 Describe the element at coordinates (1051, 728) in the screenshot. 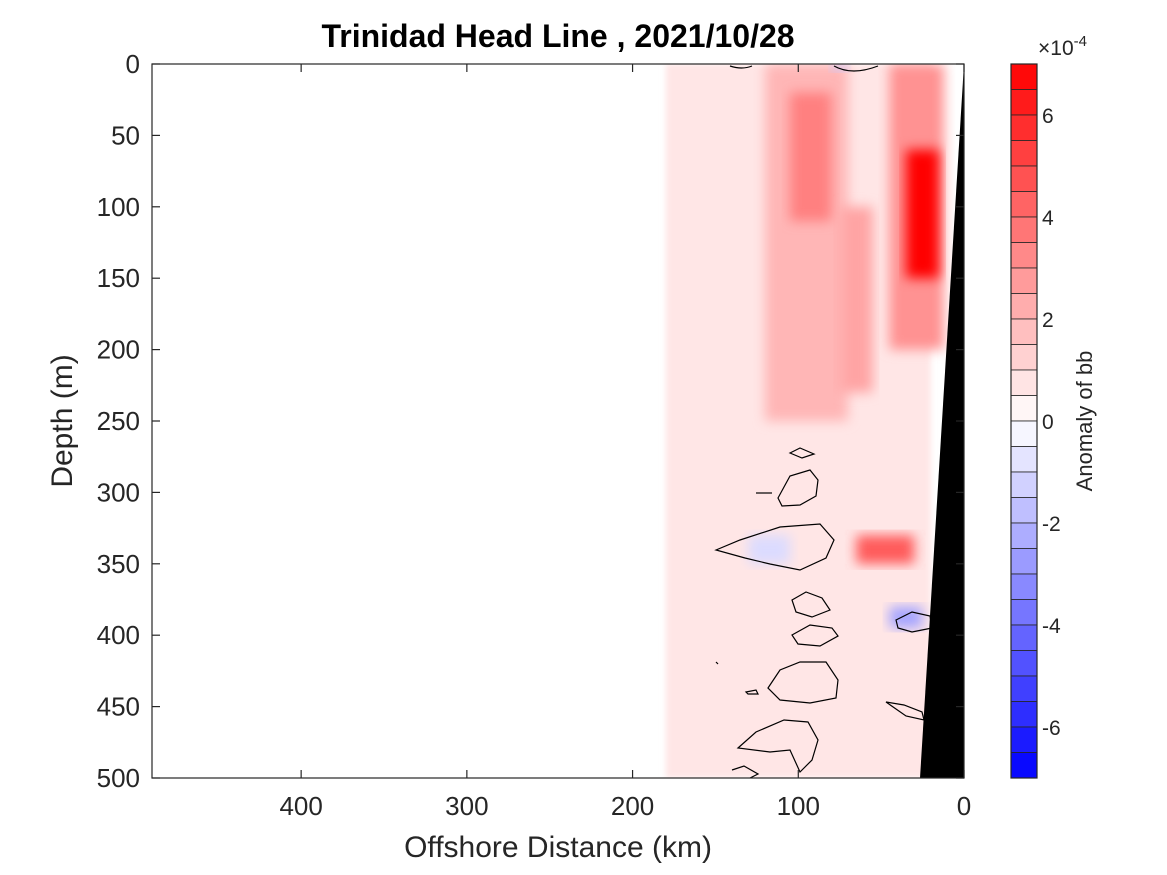

I see `colorbar-tick-label: -6` at that location.